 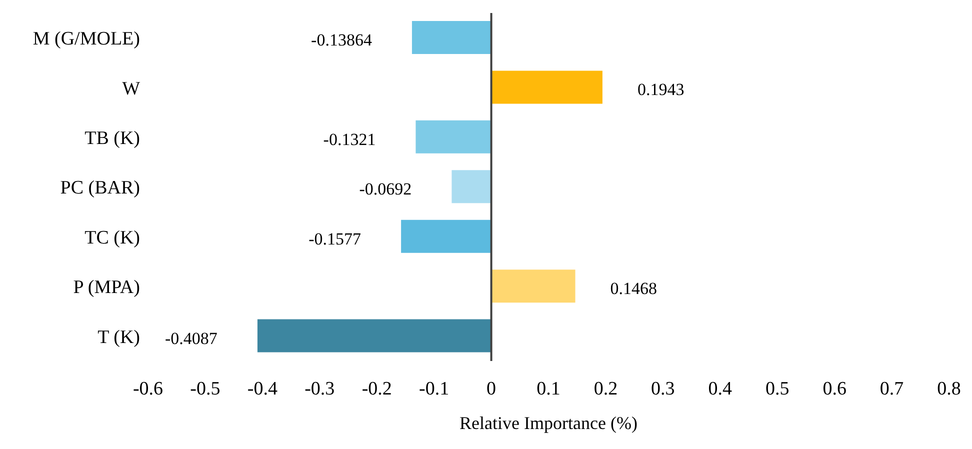 What do you see at coordinates (434, 389) in the screenshot?
I see `x-tick-label: -0.1` at bounding box center [434, 389].